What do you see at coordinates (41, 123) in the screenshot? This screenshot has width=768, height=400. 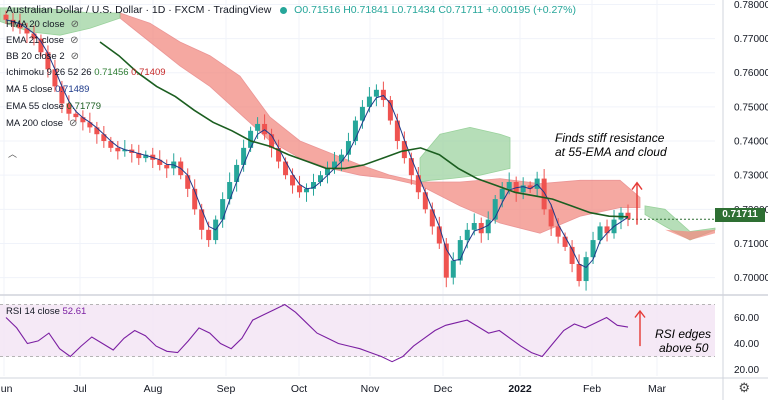 I see `legend-item: MA 200 close ⊘` at bounding box center [41, 123].